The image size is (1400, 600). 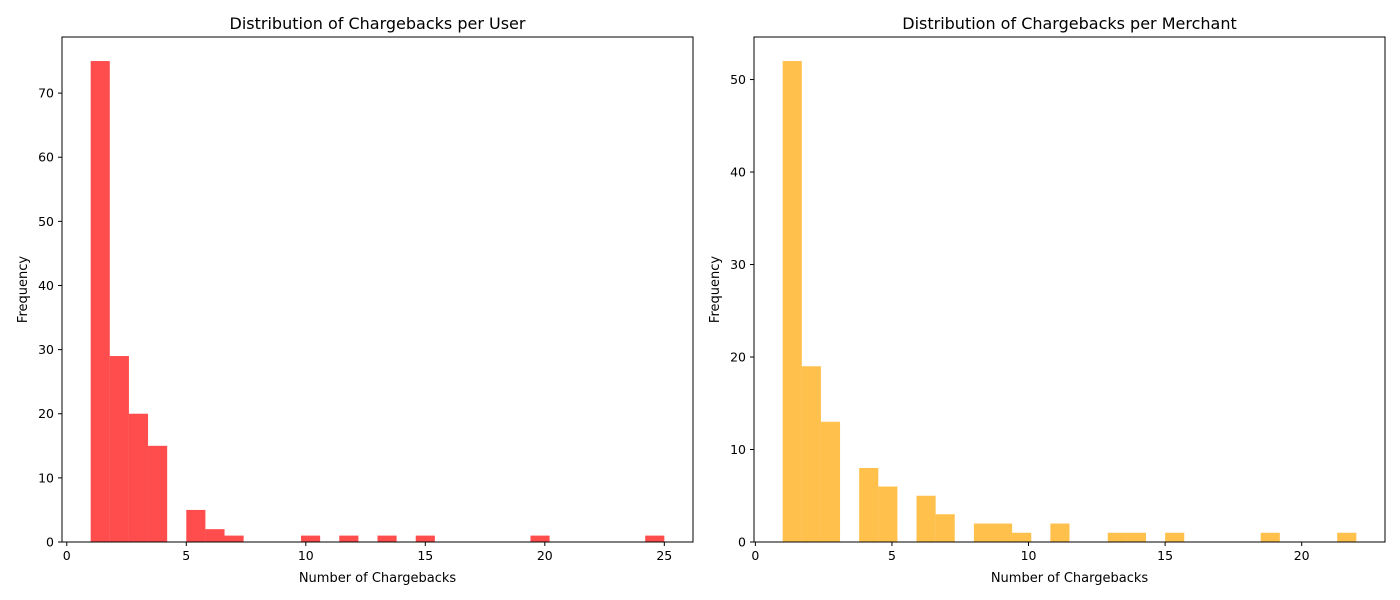 What do you see at coordinates (664, 555) in the screenshot?
I see `x-tick-label: 25` at bounding box center [664, 555].